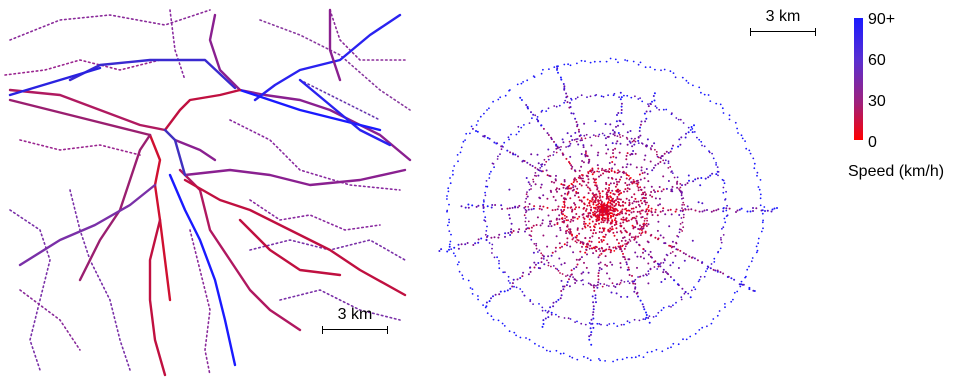 Image resolution: width=977 pixels, height=379 pixels. What do you see at coordinates (882, 19) in the screenshot?
I see `legend-tick-max: 90+` at bounding box center [882, 19].